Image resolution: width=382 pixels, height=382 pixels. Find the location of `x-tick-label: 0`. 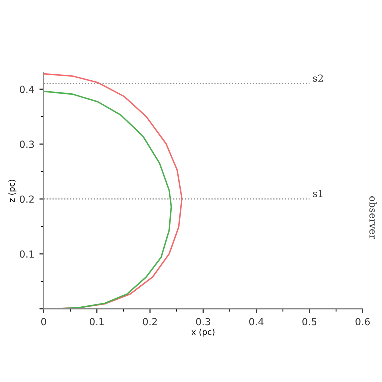

x-tick-label: 0 is located at coordinates (43, 322).